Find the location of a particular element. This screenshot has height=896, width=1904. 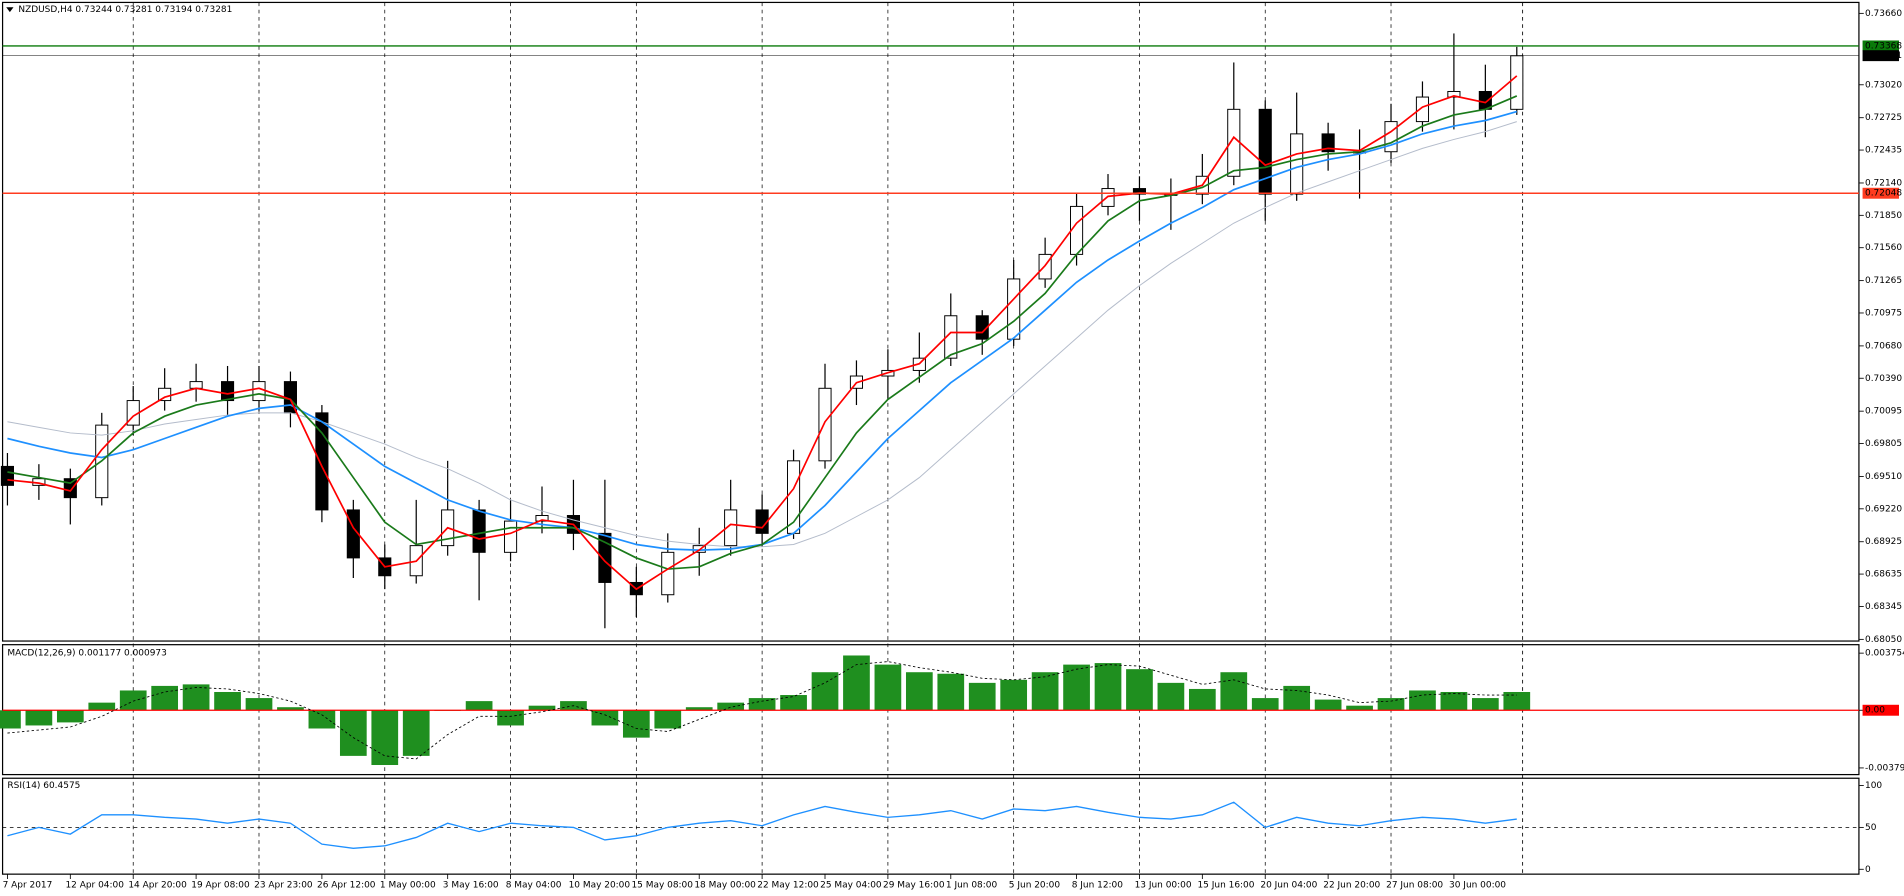

y-tick-label: -0.003792 is located at coordinates (1884, 768).